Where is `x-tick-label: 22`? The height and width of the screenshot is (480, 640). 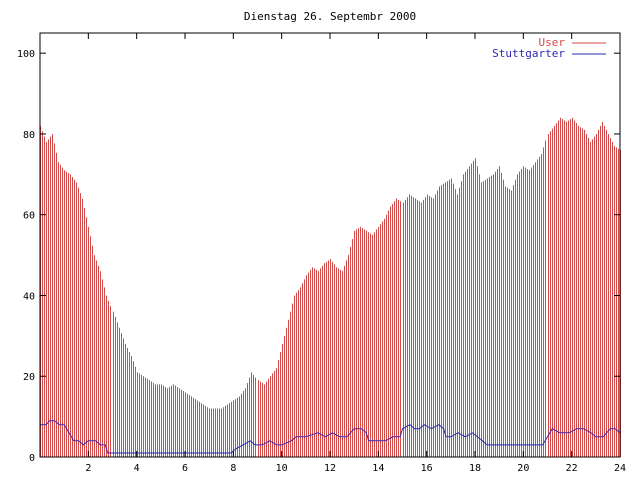
x-tick-label: 22 is located at coordinates (572, 468).